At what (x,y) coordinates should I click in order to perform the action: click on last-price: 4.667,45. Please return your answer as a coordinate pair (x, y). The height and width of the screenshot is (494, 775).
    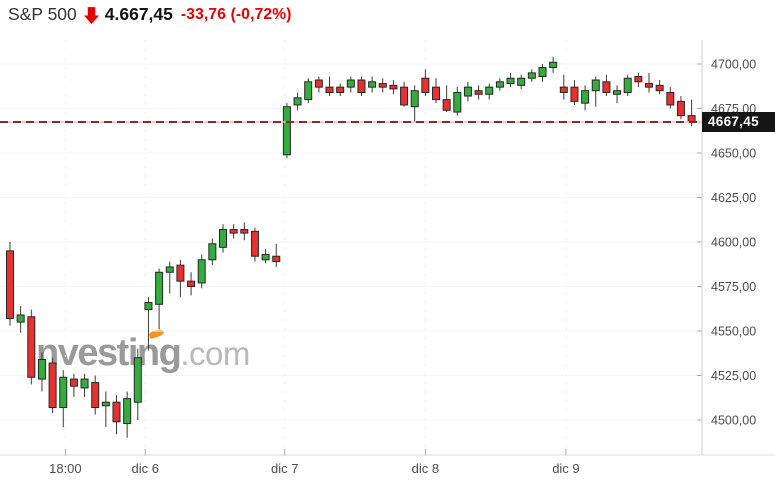
    Looking at the image, I should click on (138, 14).